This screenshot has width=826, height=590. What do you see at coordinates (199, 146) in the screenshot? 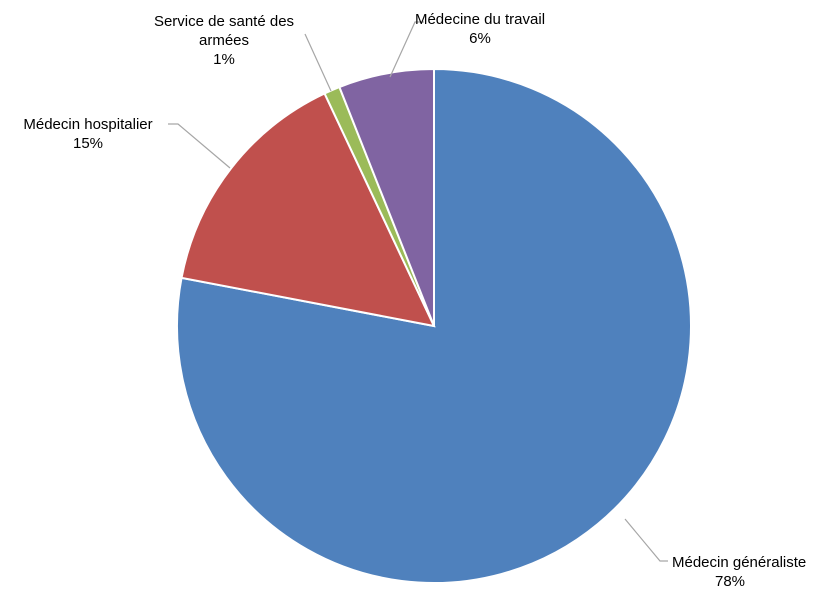
I see `leader-line-medecin-hospitalier` at bounding box center [199, 146].